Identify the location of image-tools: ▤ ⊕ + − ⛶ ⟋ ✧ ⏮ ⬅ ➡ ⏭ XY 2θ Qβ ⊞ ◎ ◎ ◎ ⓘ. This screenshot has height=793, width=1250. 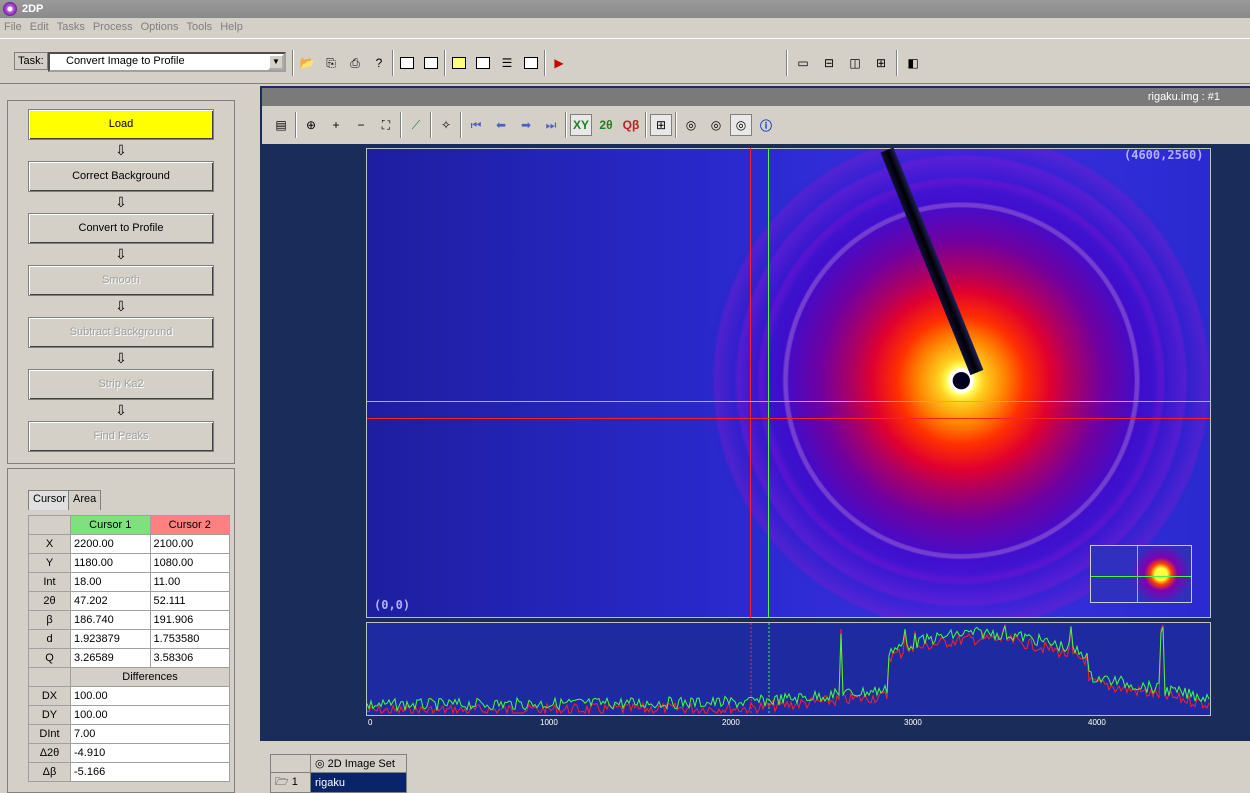
(523, 125).